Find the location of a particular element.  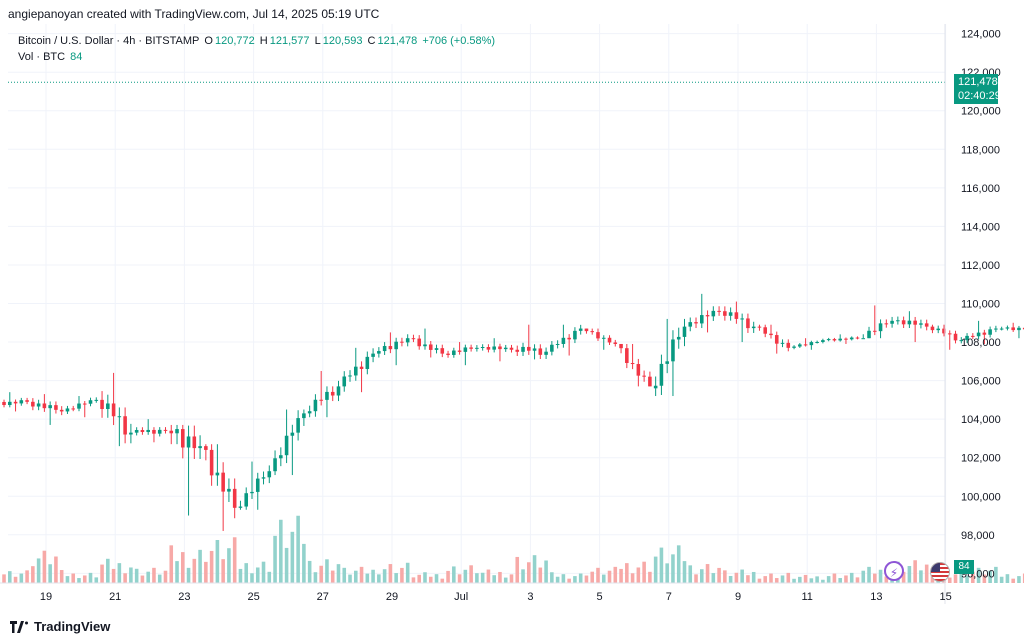

legend-open-label: O is located at coordinates (208, 41).